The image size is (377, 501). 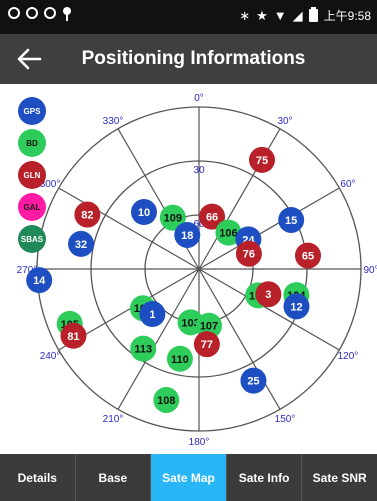 What do you see at coordinates (262, 15) in the screenshot?
I see `star-icon: ★` at bounding box center [262, 15].